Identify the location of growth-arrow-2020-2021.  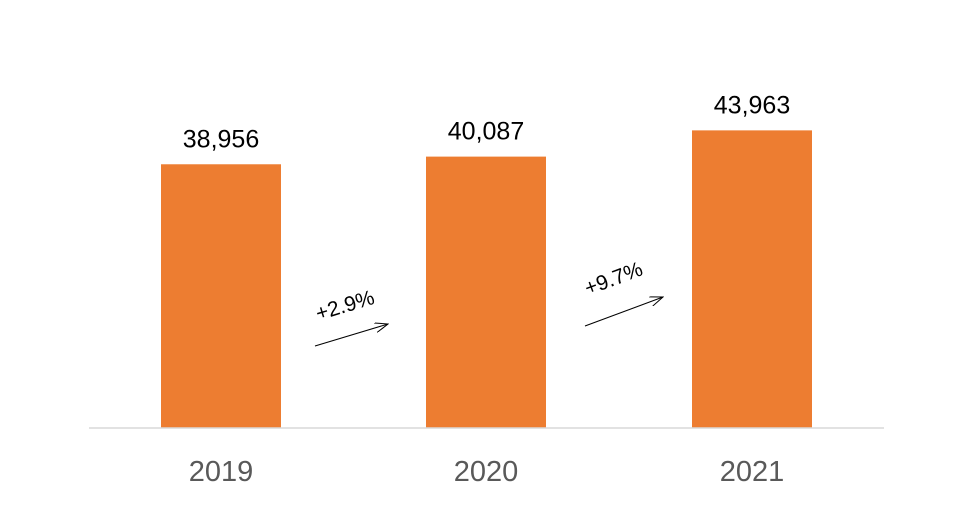
(623, 312).